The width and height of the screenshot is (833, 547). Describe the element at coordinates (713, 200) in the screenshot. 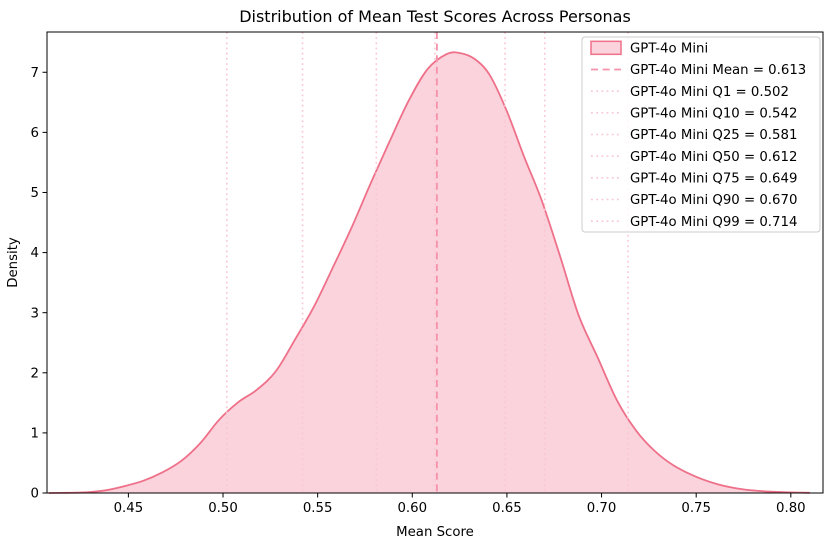

I see `legend-entry-label: GPT-4o Mini Q90 = 0.670` at that location.